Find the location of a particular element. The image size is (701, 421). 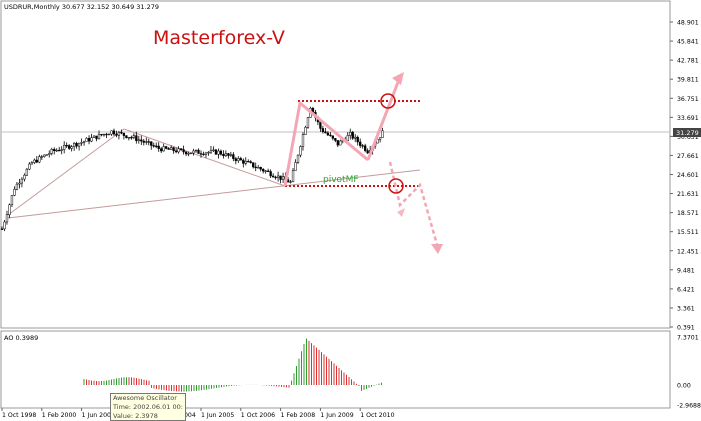

wave-projection-down is located at coordinates (414, 205).